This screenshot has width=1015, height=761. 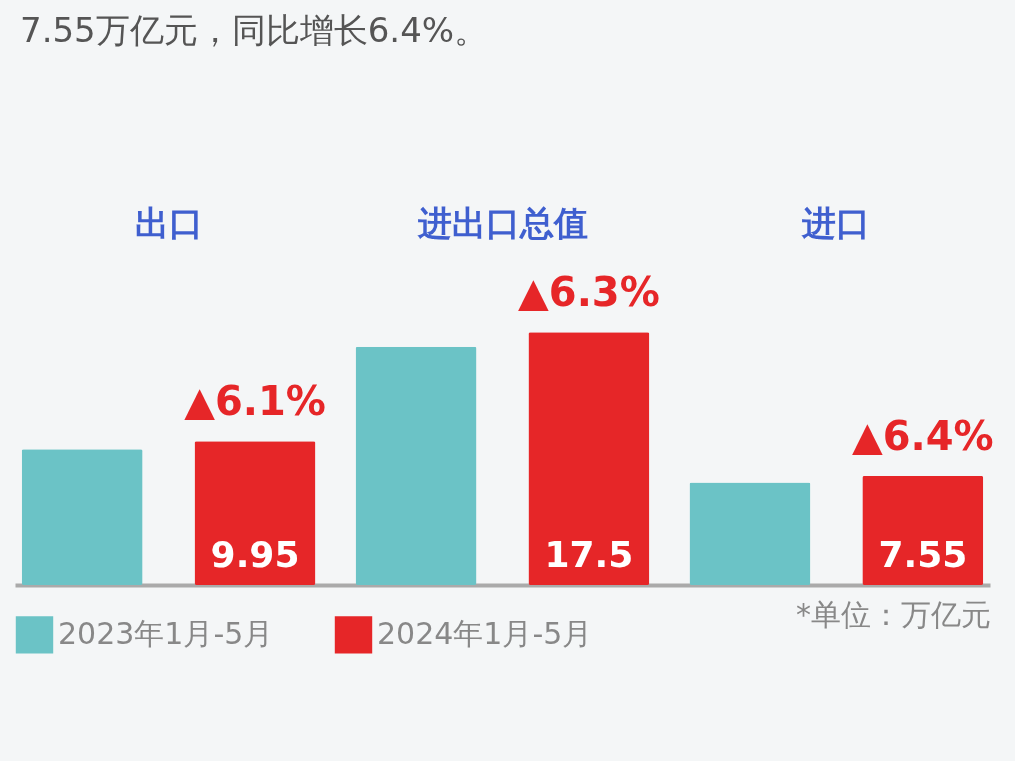 I want to click on data-label: 17.5, so click(x=589, y=554).